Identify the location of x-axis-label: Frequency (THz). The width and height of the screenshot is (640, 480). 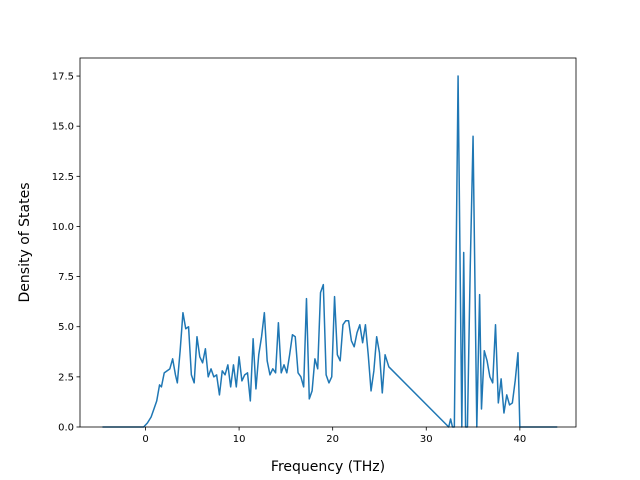
(328, 467).